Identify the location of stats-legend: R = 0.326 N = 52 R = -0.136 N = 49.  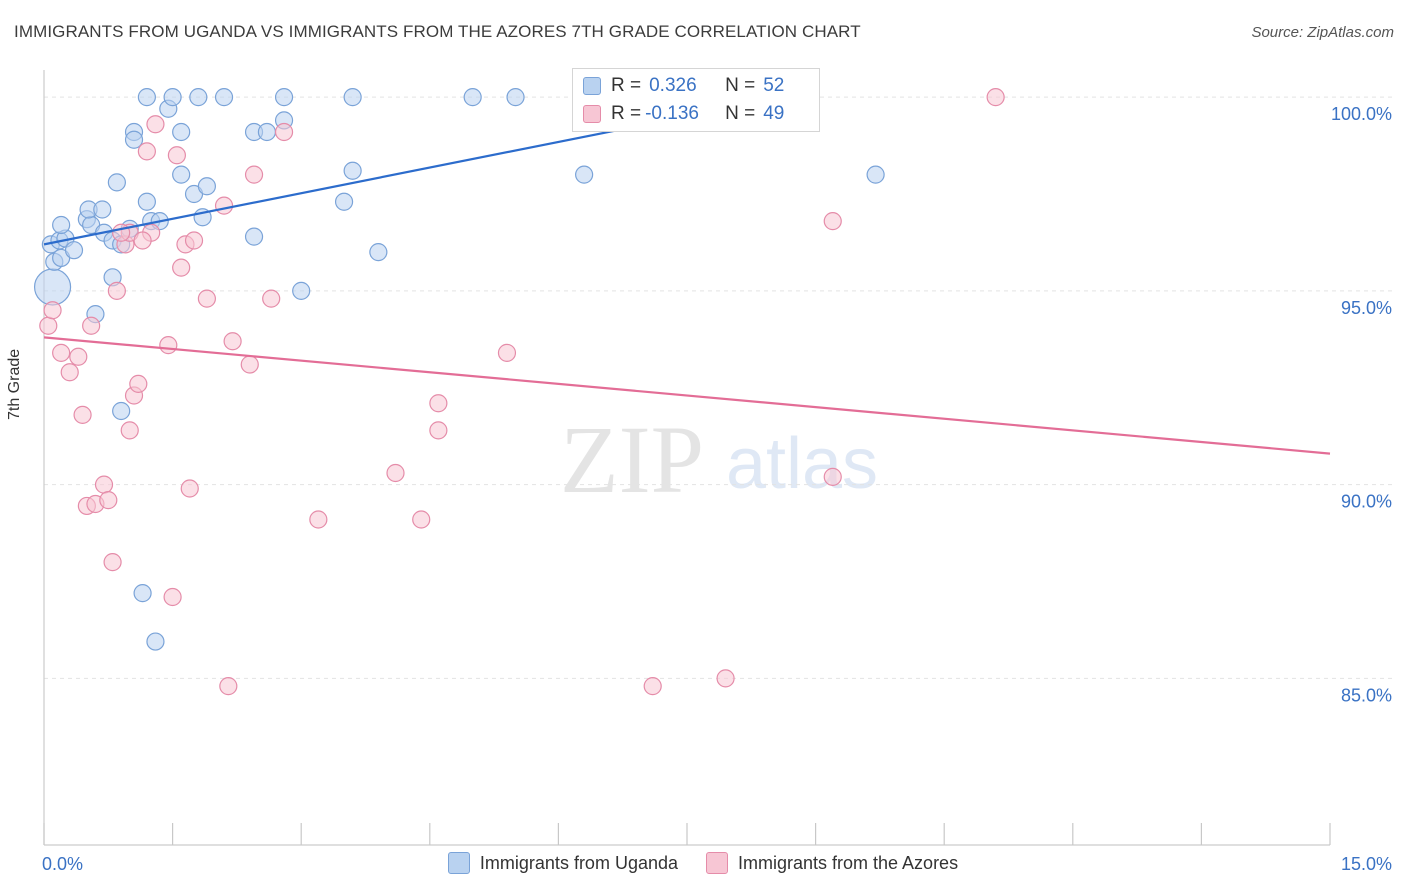
(696, 100).